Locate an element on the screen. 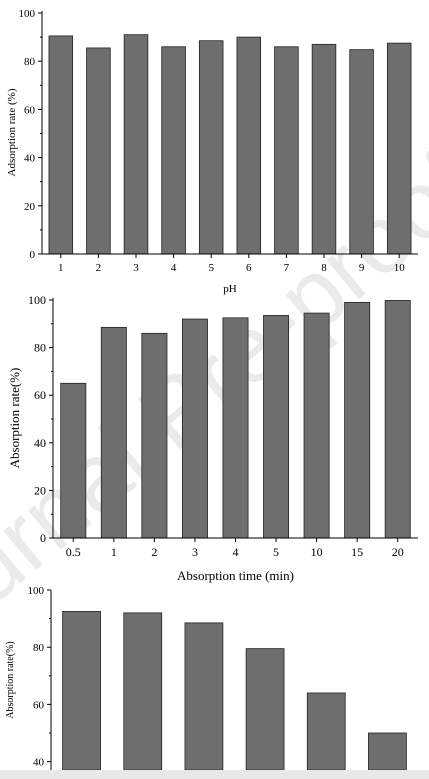 The image size is (429, 779). x-tick-label: 0.5 is located at coordinates (73, 552).